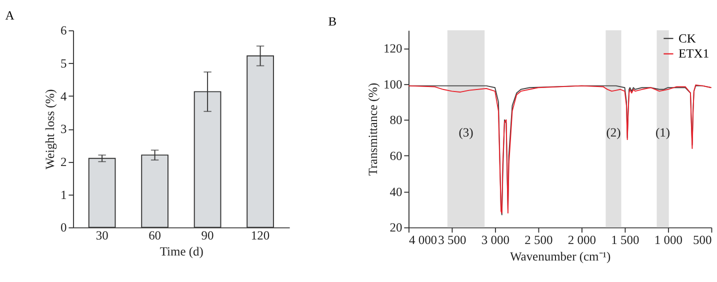  Describe the element at coordinates (155, 235) in the screenshot. I see `x-tick-label: 60` at that location.